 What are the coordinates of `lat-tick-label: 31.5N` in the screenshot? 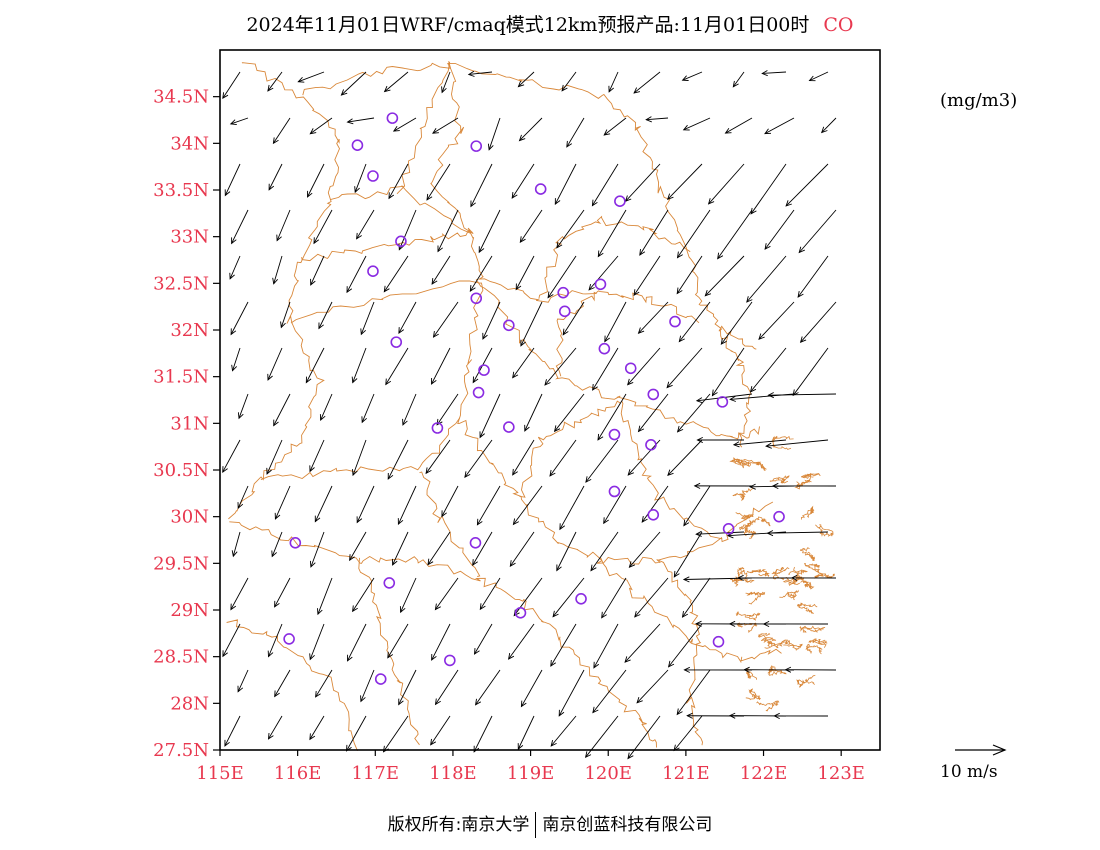 It's located at (181, 377).